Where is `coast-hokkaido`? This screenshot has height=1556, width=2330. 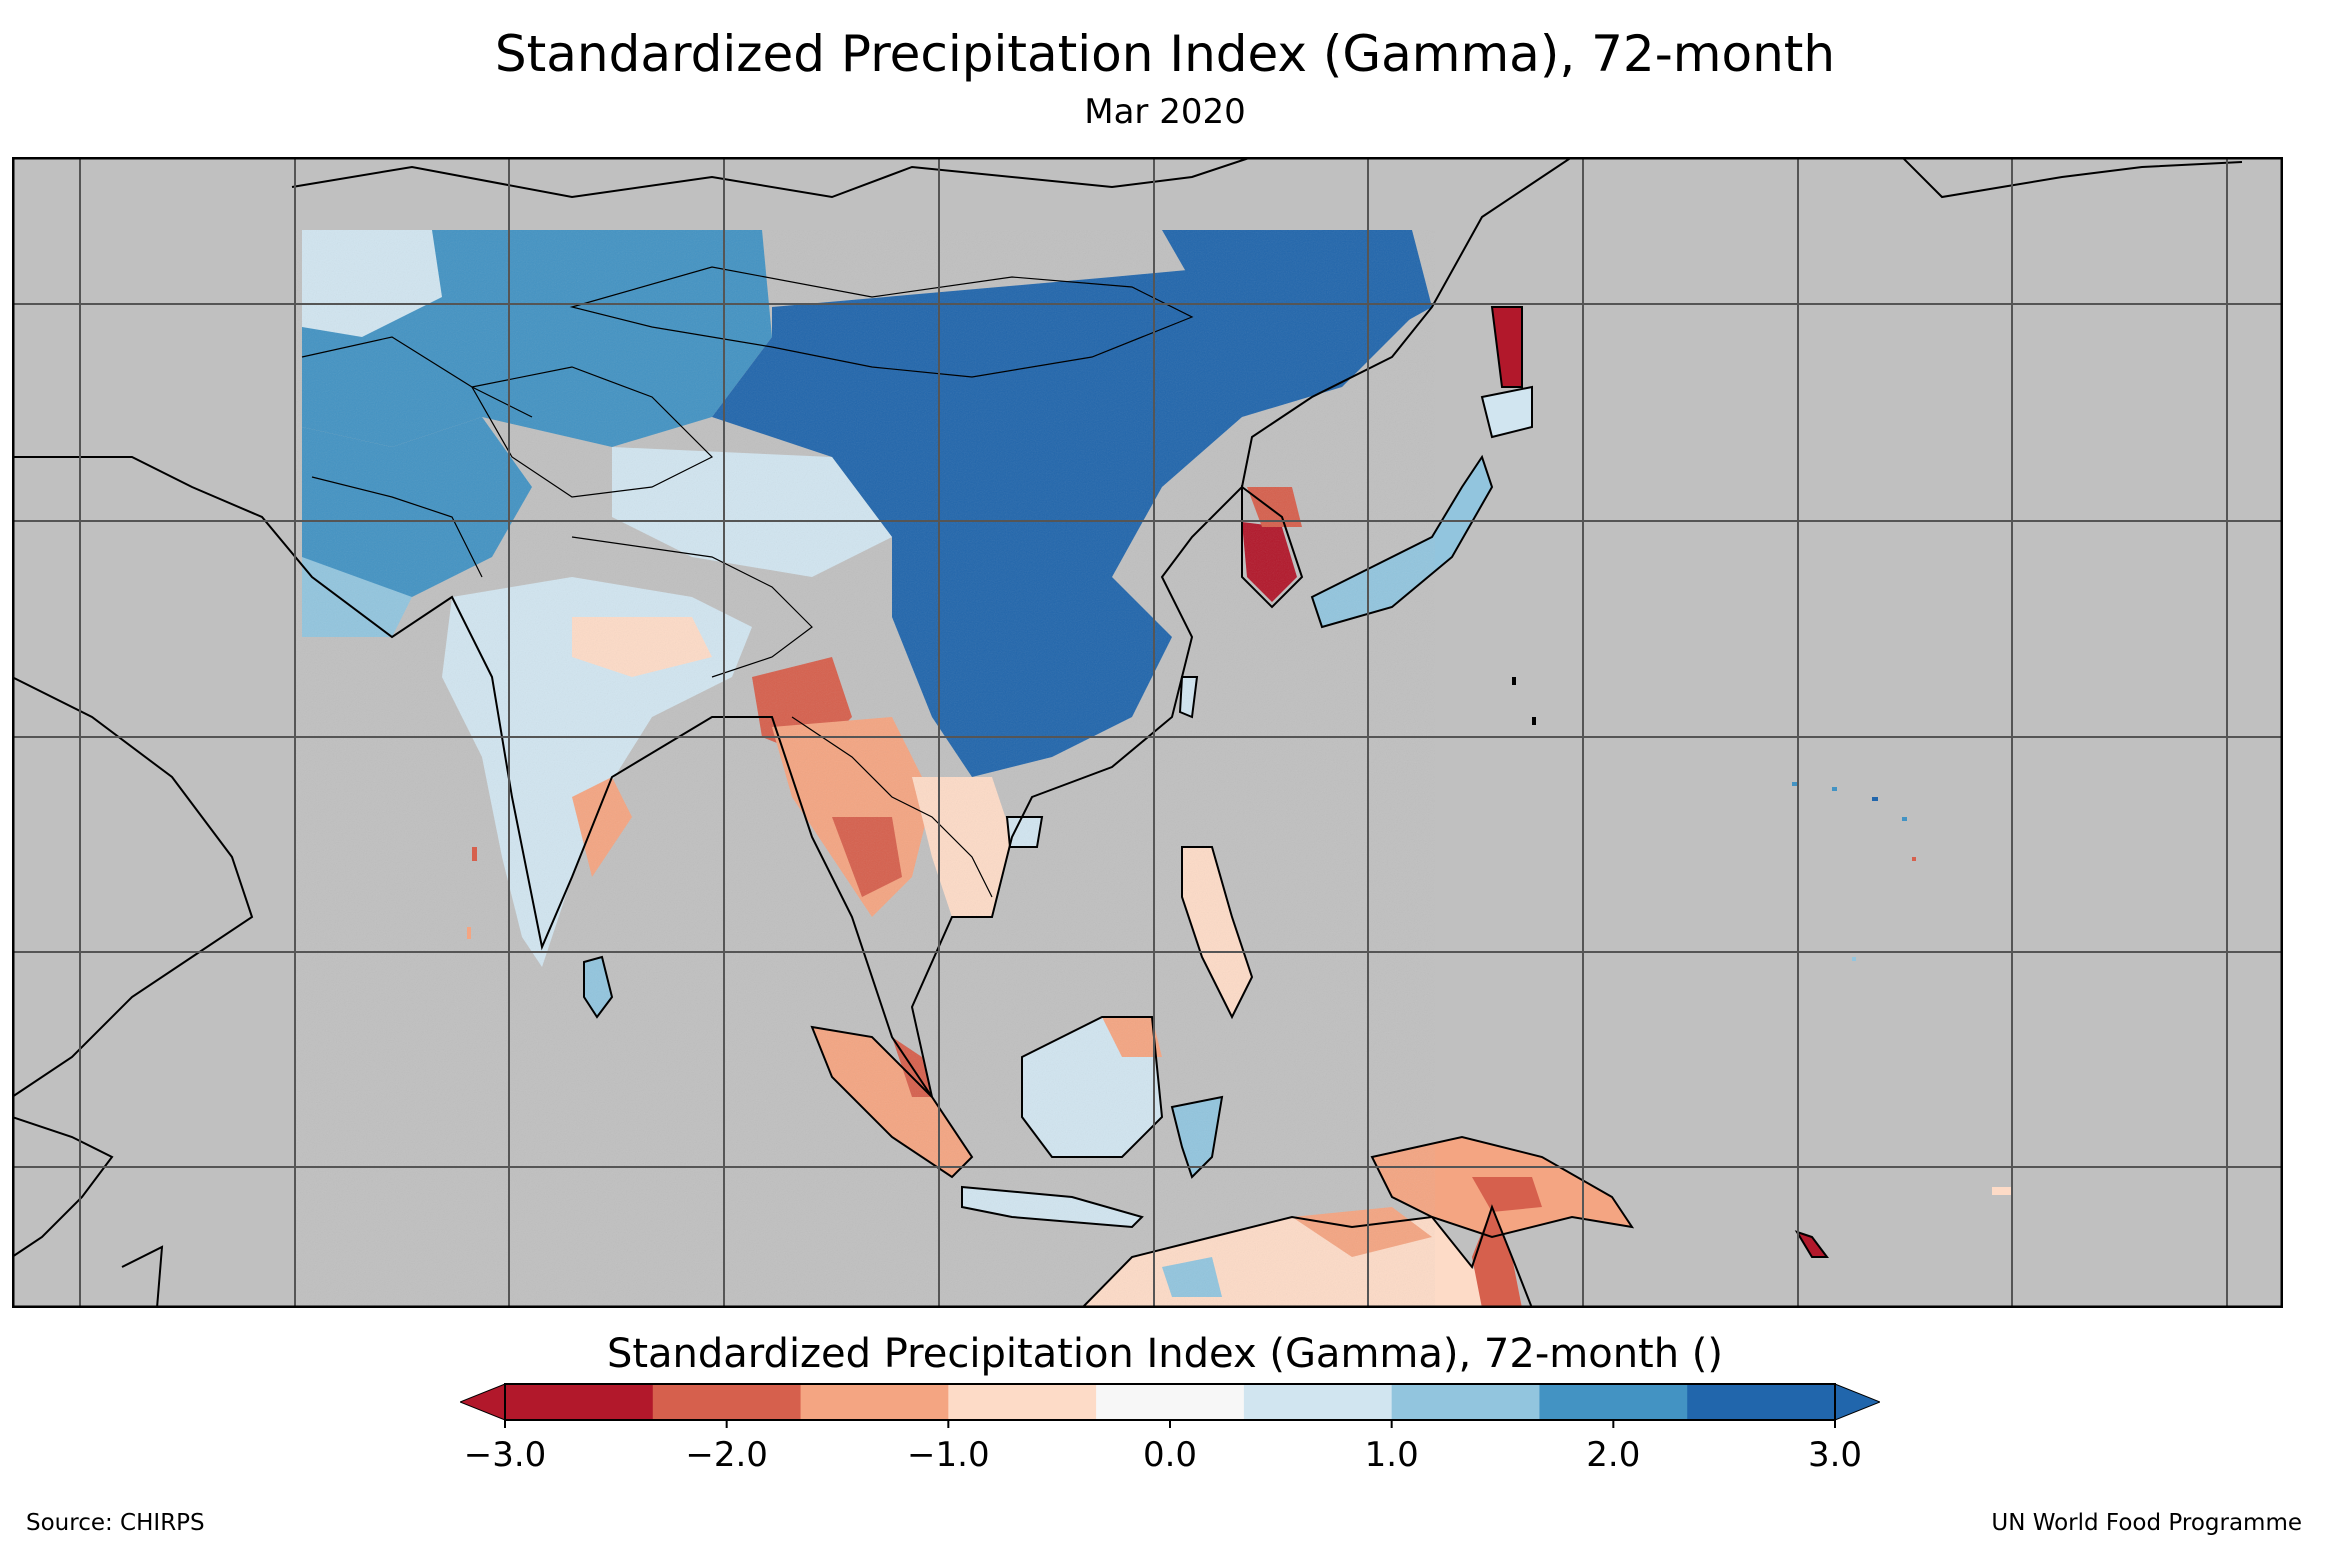
coast-hokkaido is located at coordinates (1506, 412).